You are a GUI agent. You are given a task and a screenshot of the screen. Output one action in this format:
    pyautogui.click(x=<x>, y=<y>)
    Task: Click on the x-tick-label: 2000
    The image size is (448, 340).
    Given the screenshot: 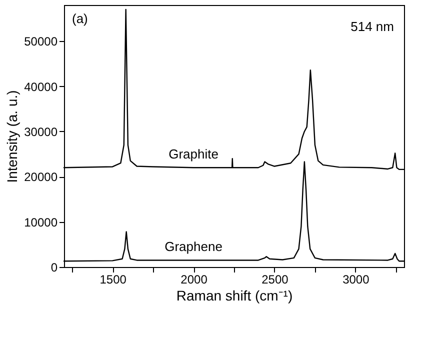 What is the action you would take?
    pyautogui.click(x=194, y=279)
    